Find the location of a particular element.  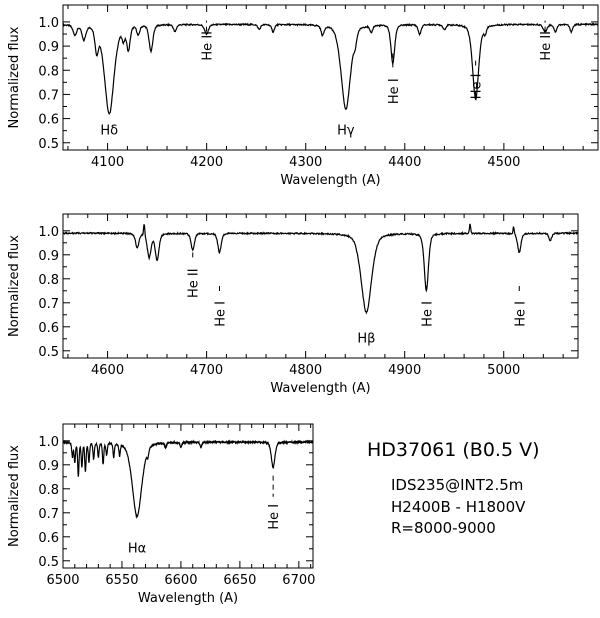

x-tick-label: 4600 is located at coordinates (107, 370).